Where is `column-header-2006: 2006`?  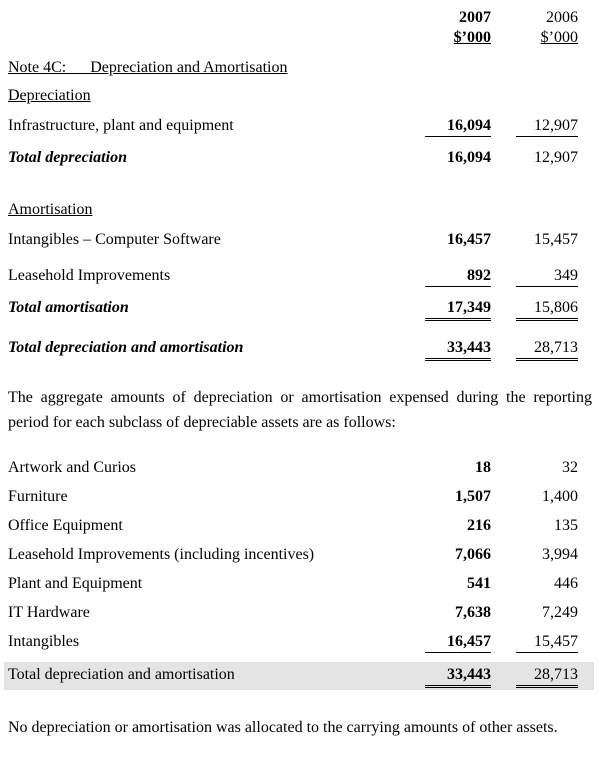
column-header-2006: 2006 is located at coordinates (547, 18).